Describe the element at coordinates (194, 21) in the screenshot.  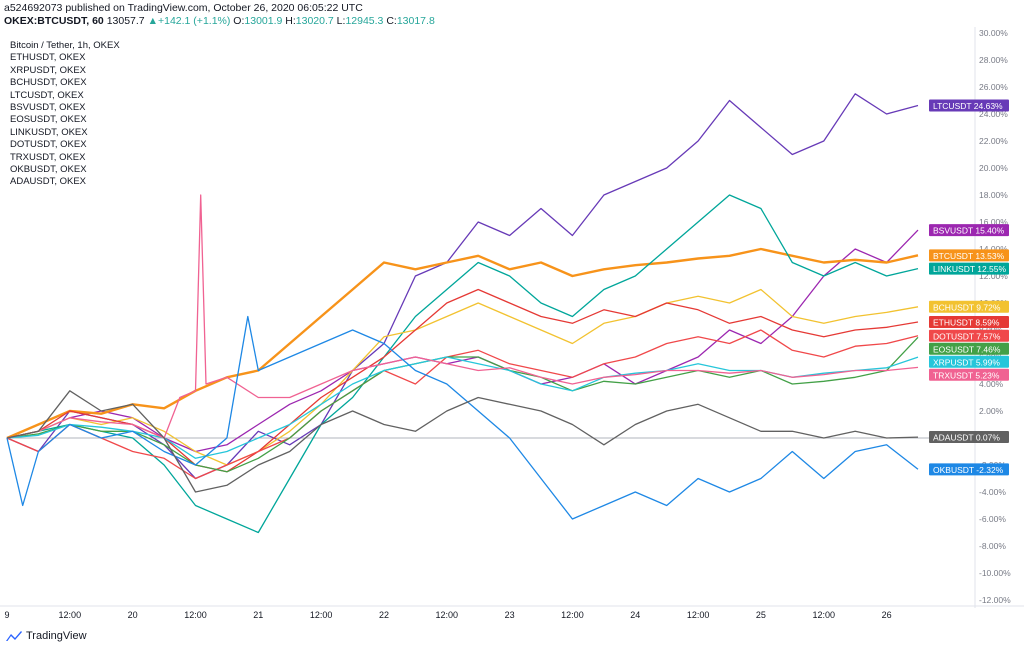
I see `change-value: +142.1 (+1.1%)` at that location.